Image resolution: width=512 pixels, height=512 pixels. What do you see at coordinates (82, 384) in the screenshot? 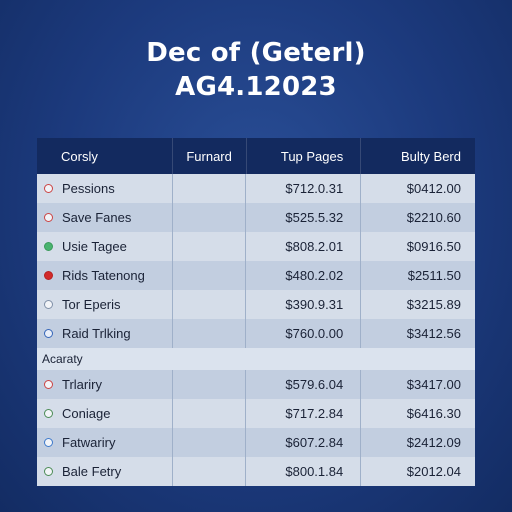
I see `row-label: Trlariry` at bounding box center [82, 384].